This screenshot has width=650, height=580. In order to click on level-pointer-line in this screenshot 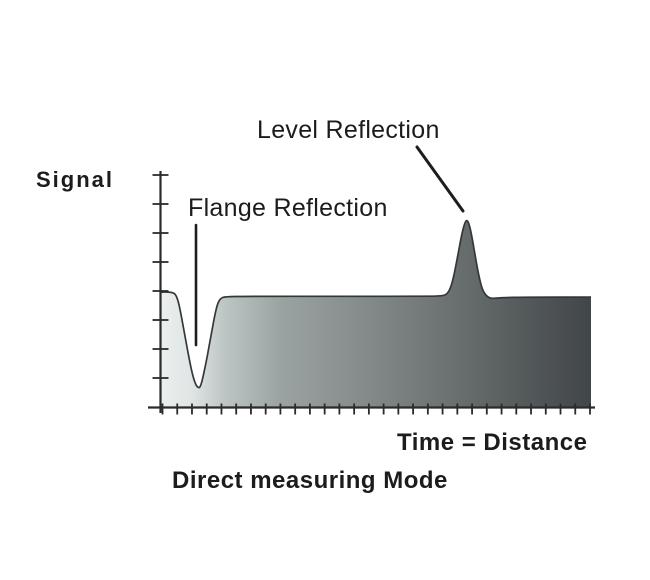, I will do `click(440, 179)`.